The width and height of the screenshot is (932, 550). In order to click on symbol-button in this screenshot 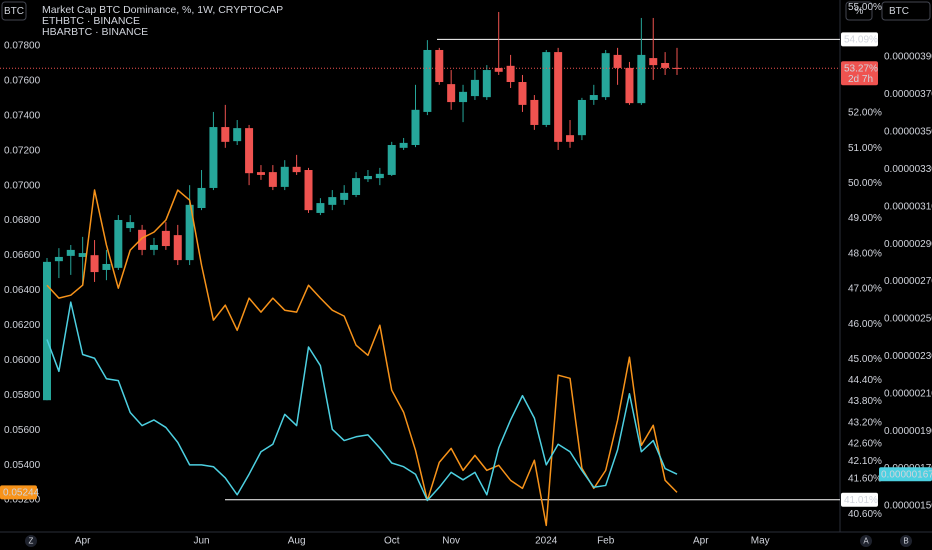, I will do `click(14, 11)`.